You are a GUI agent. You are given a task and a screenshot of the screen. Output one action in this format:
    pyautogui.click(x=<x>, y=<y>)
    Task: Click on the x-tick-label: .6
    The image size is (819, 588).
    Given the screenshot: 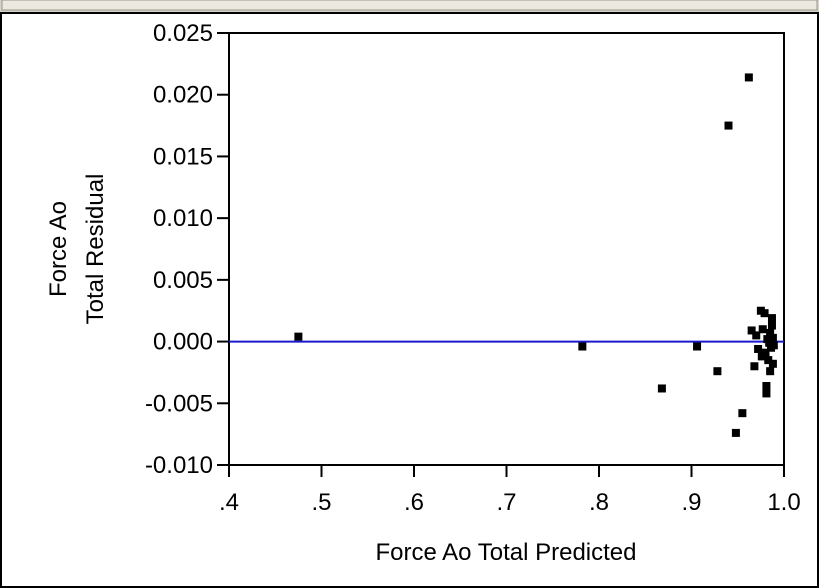 What is the action you would take?
    pyautogui.click(x=414, y=502)
    